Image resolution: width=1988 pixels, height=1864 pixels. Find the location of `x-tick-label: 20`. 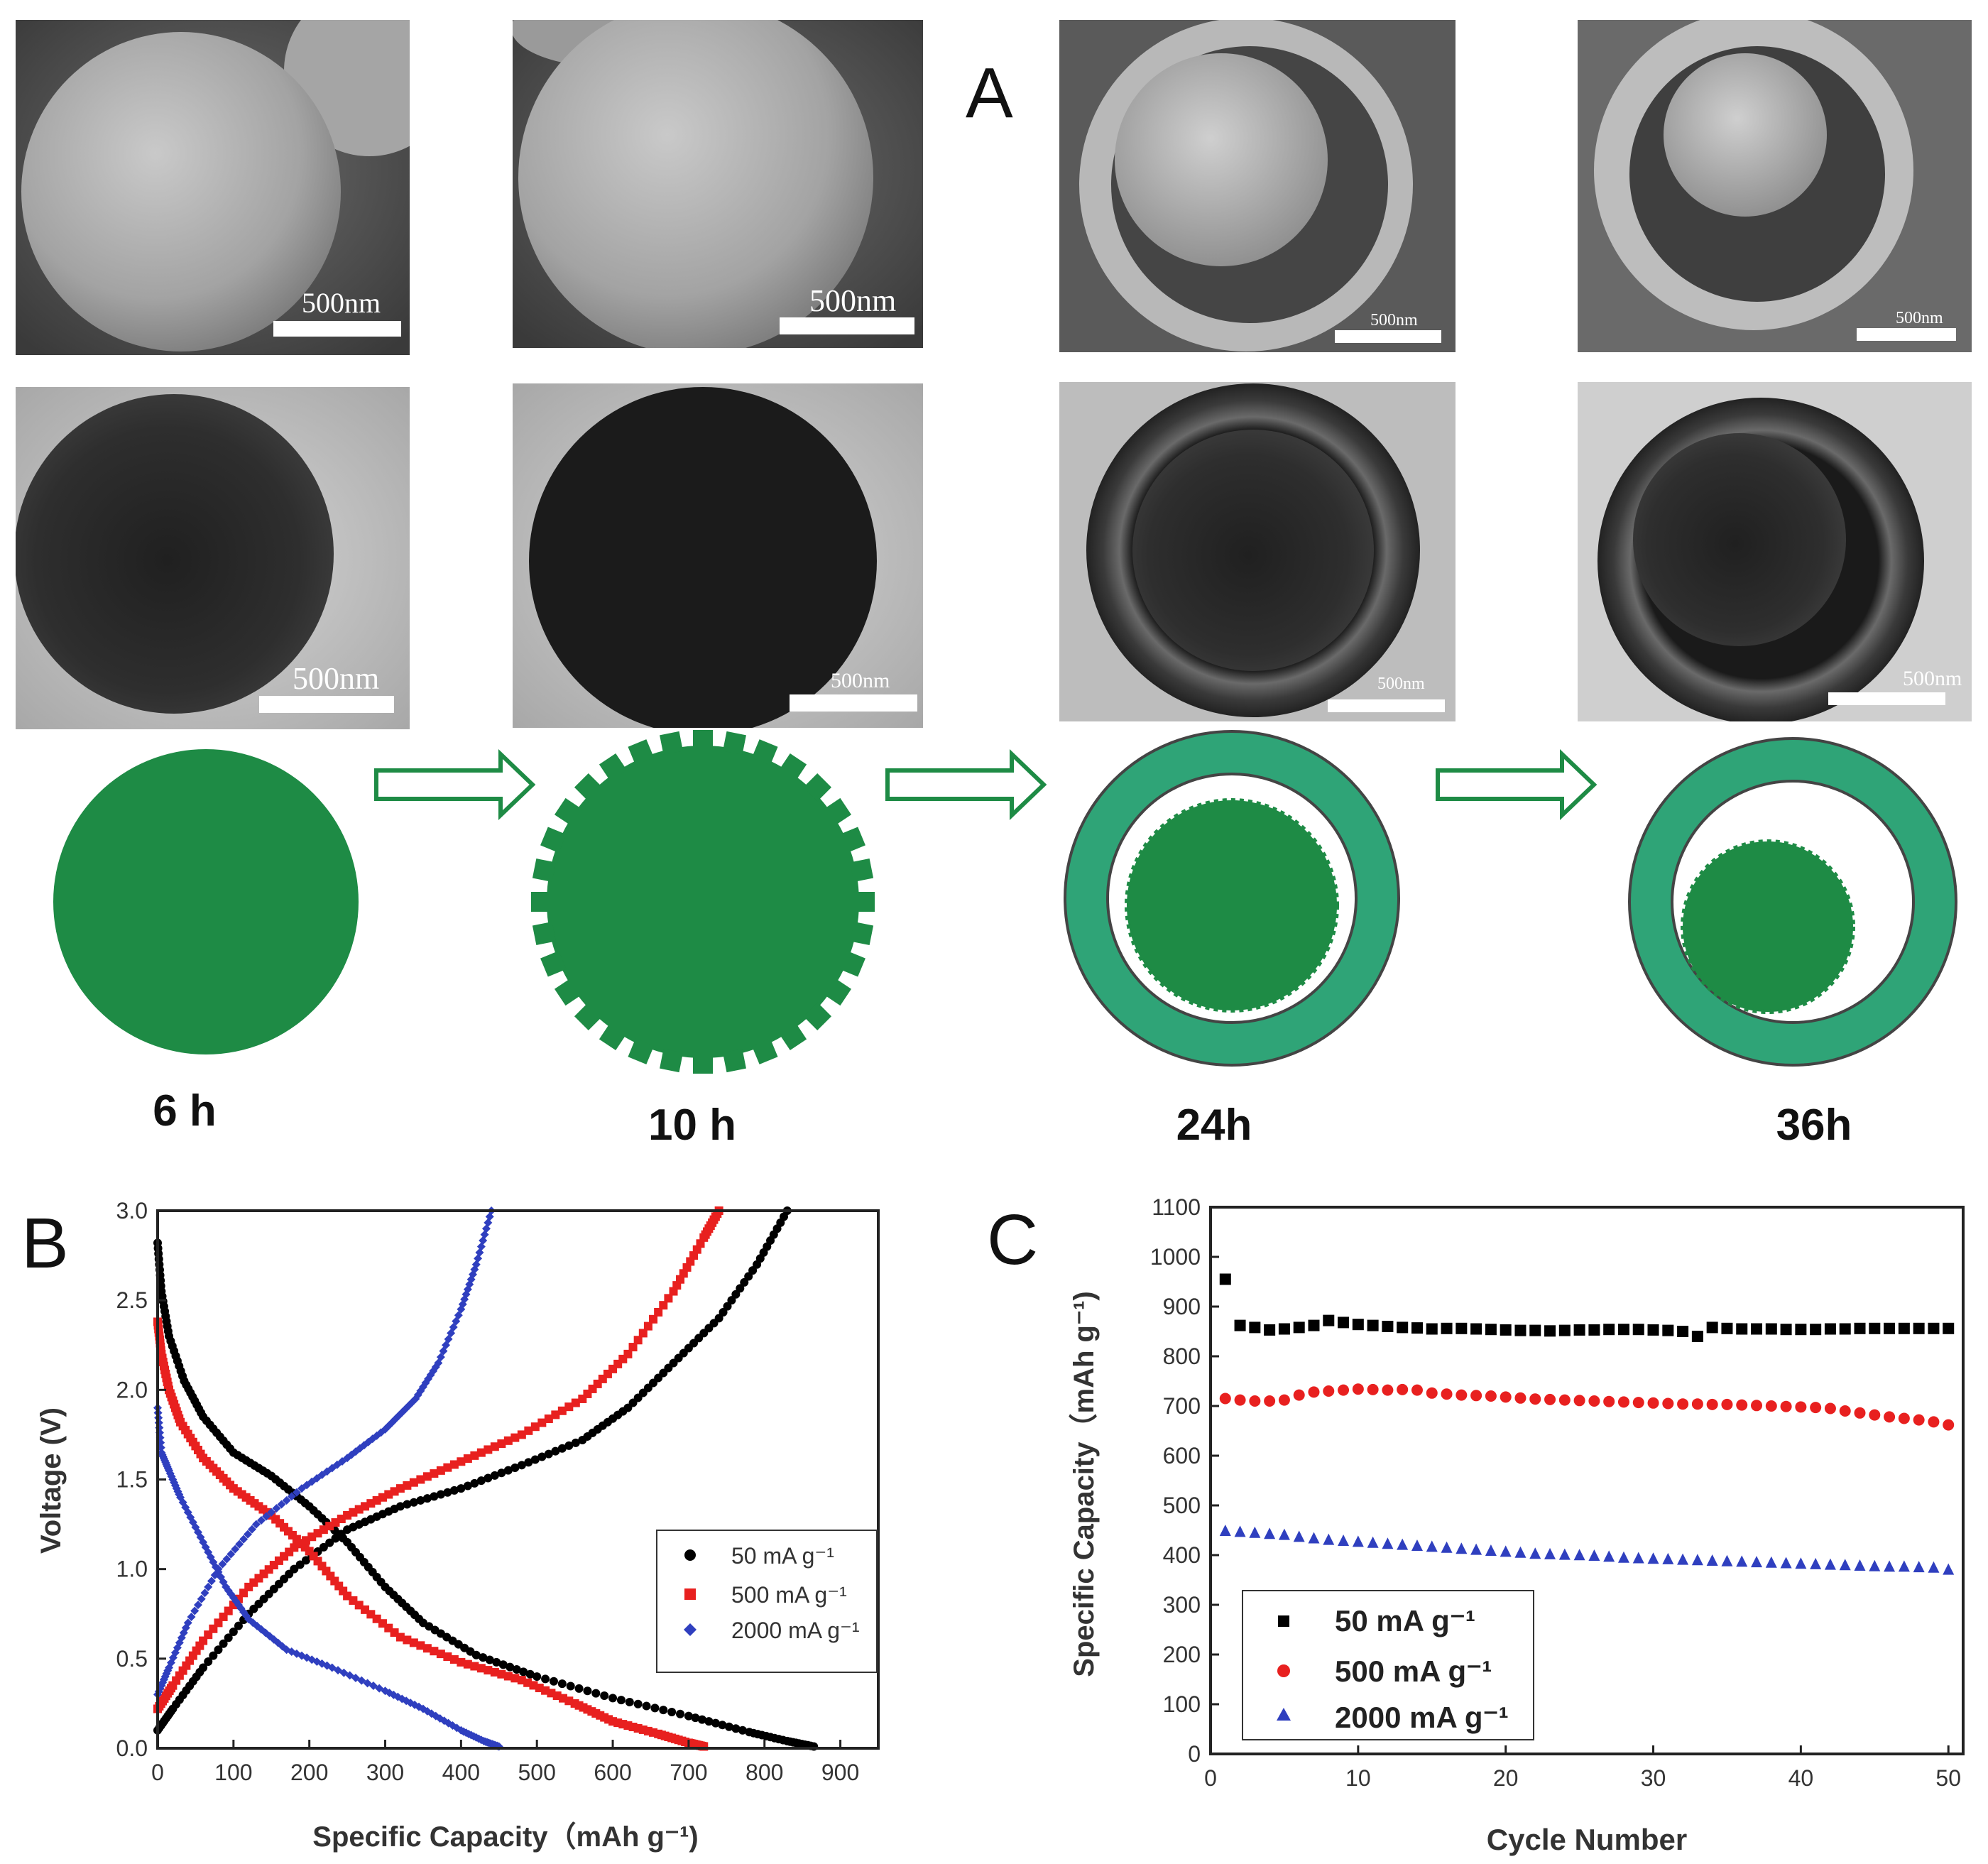

x-tick-label: 20 is located at coordinates (1506, 1778).